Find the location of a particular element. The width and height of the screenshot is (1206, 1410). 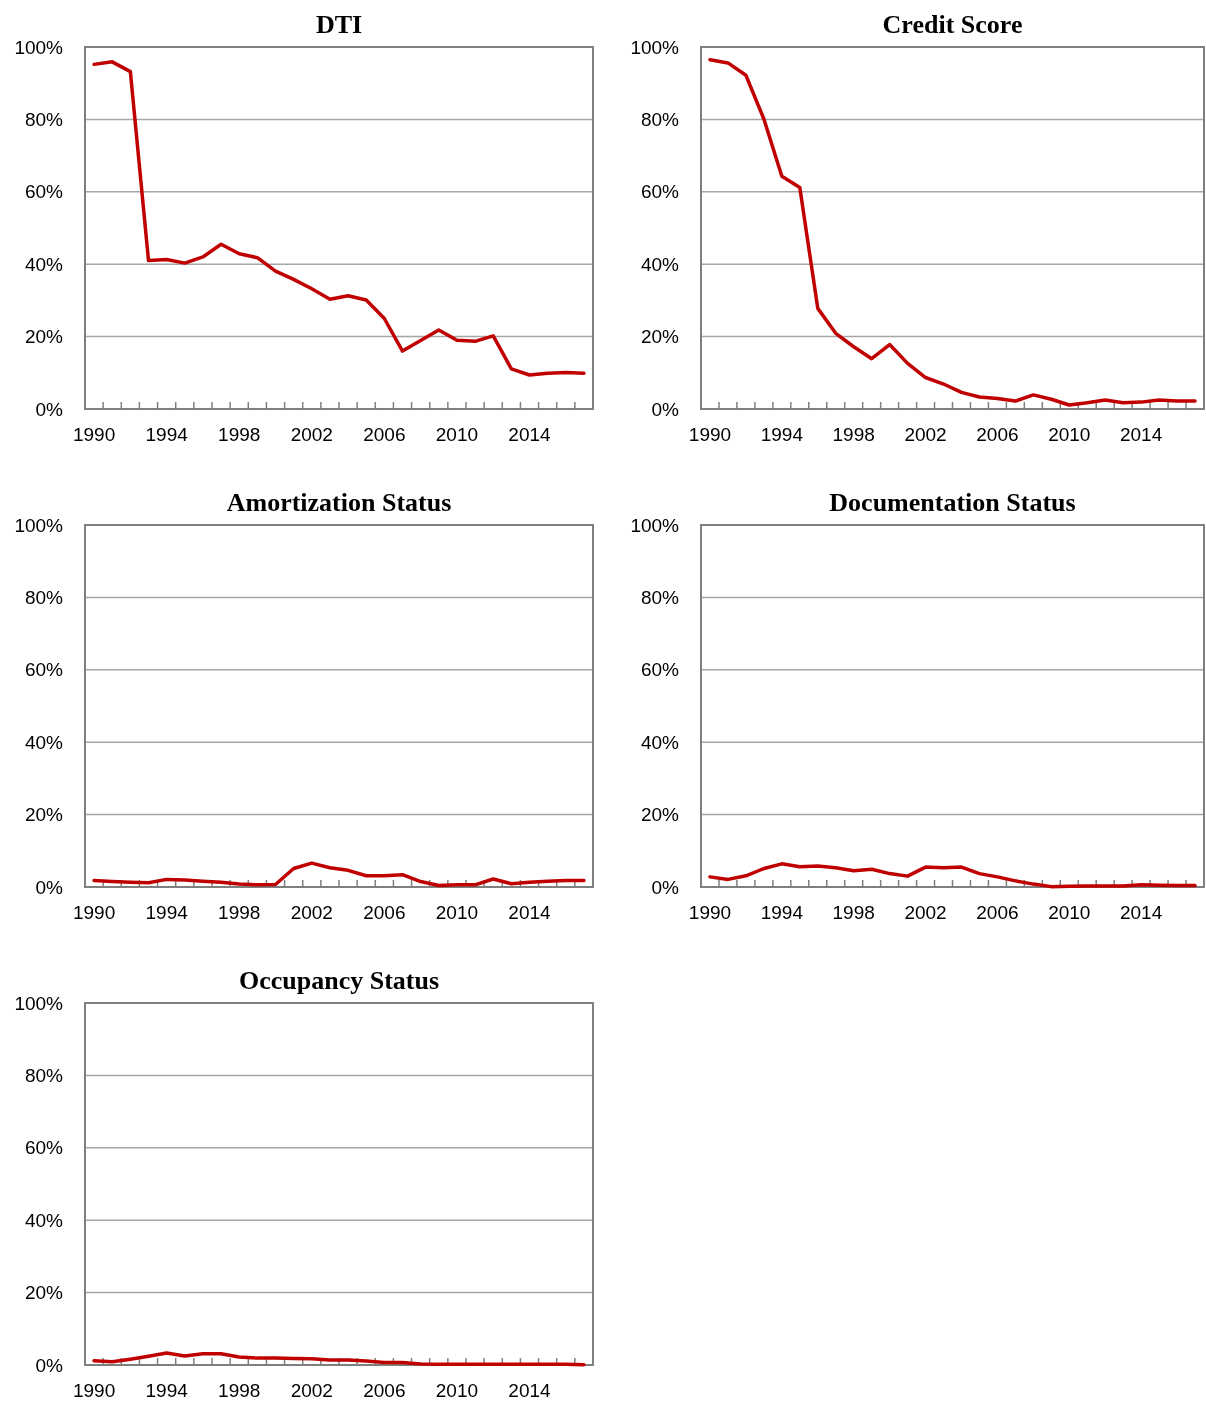

chart-title: Documentation Status is located at coordinates (952, 502).